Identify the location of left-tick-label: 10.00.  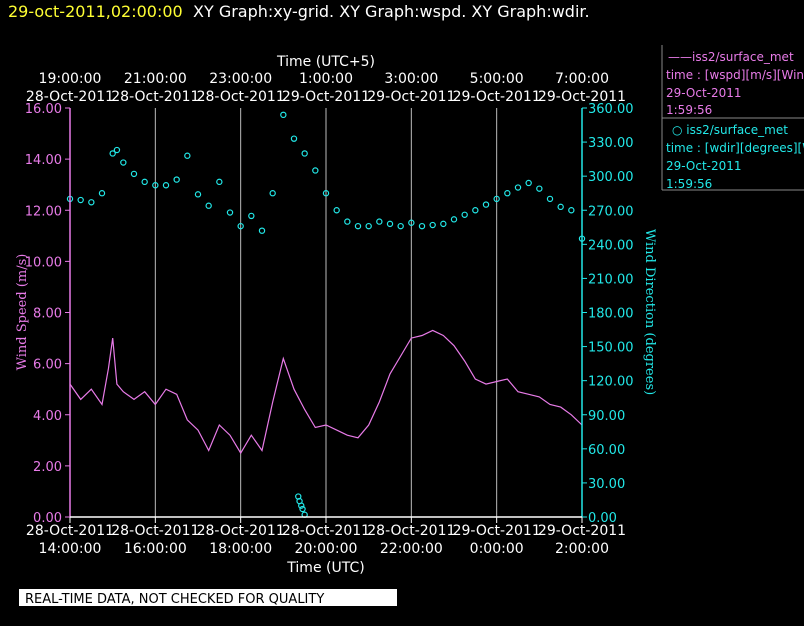
(43, 262).